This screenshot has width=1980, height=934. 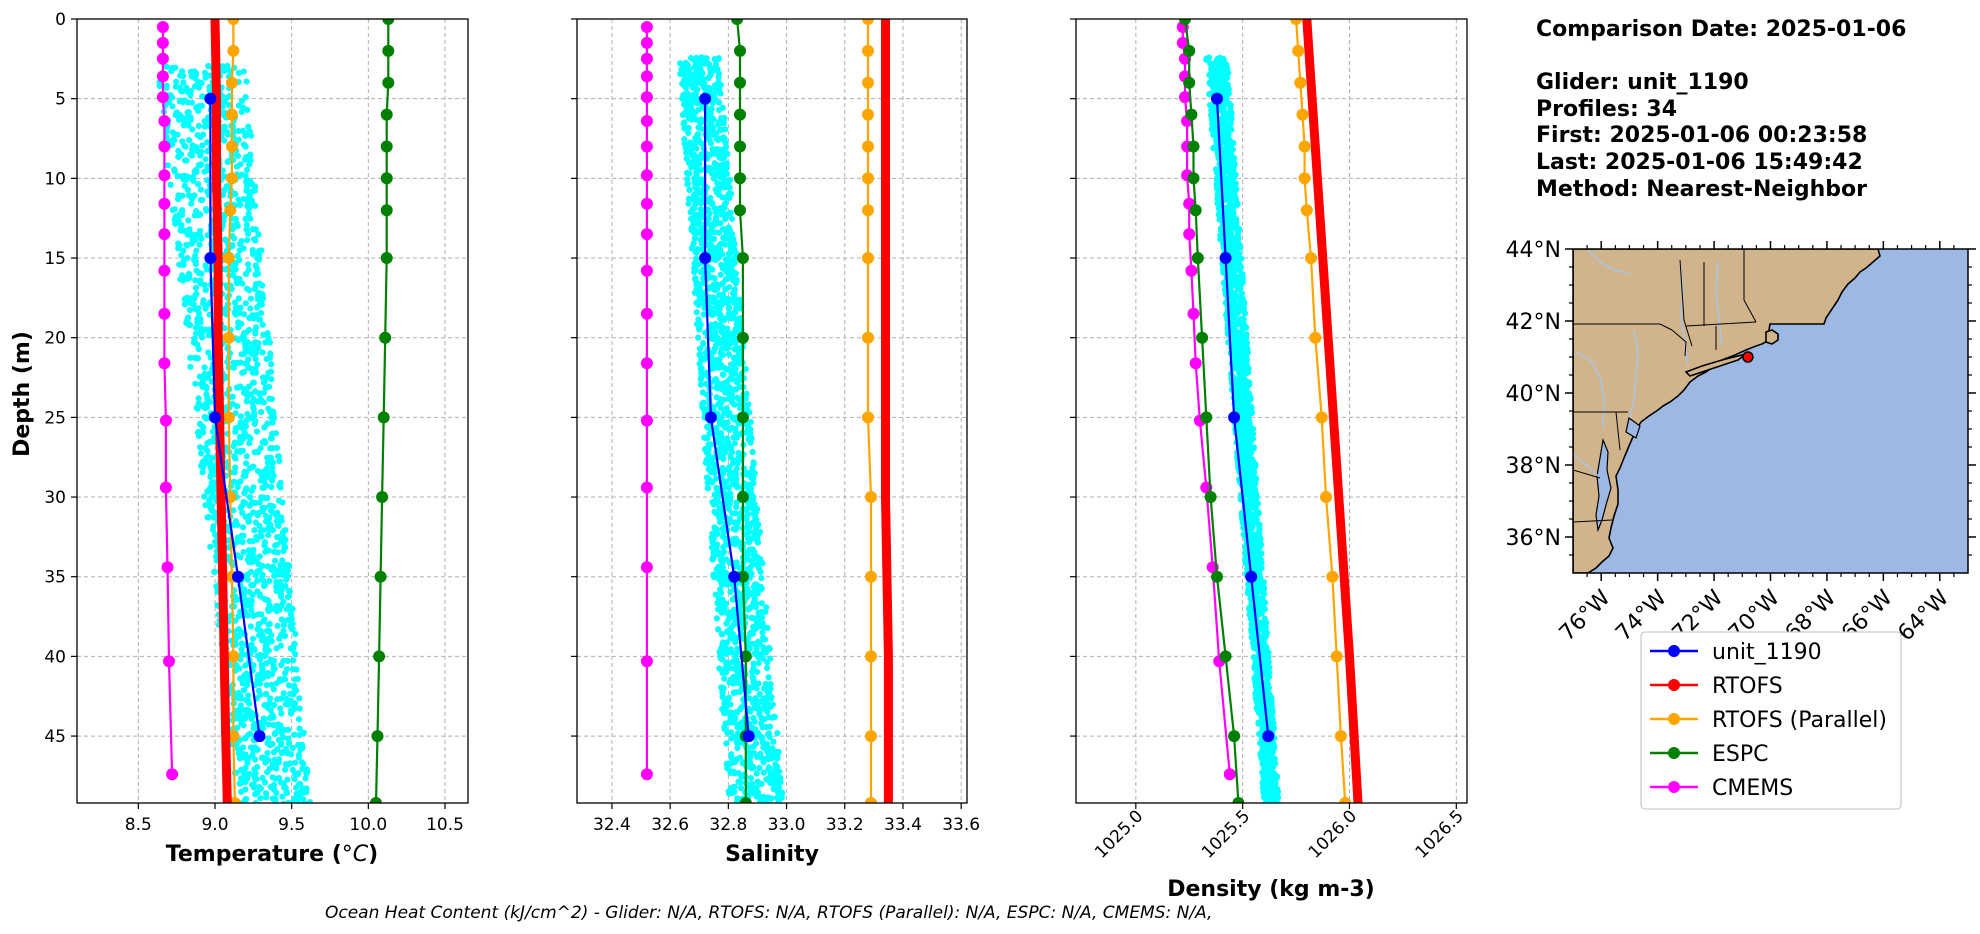 What do you see at coordinates (291, 825) in the screenshot?
I see `temperature-xtick-label: 9.5` at bounding box center [291, 825].